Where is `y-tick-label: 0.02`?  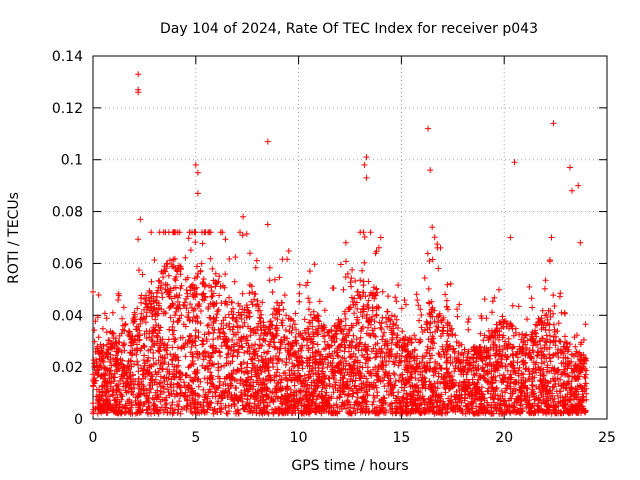 y-tick-label: 0.02 is located at coordinates (67, 368).